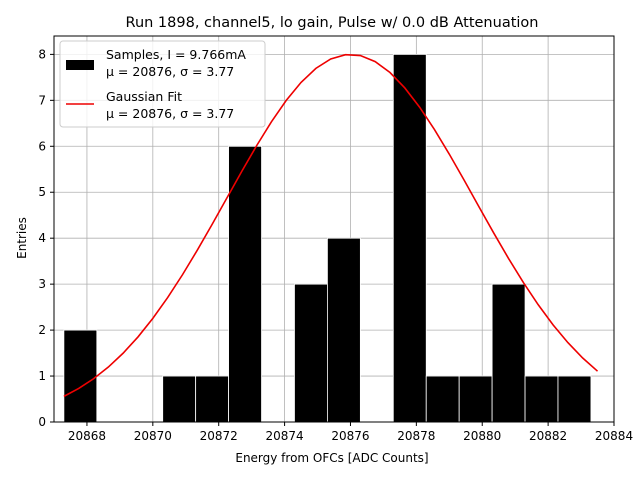  What do you see at coordinates (416, 436) in the screenshot?
I see `x-tick-label: 20878` at bounding box center [416, 436].